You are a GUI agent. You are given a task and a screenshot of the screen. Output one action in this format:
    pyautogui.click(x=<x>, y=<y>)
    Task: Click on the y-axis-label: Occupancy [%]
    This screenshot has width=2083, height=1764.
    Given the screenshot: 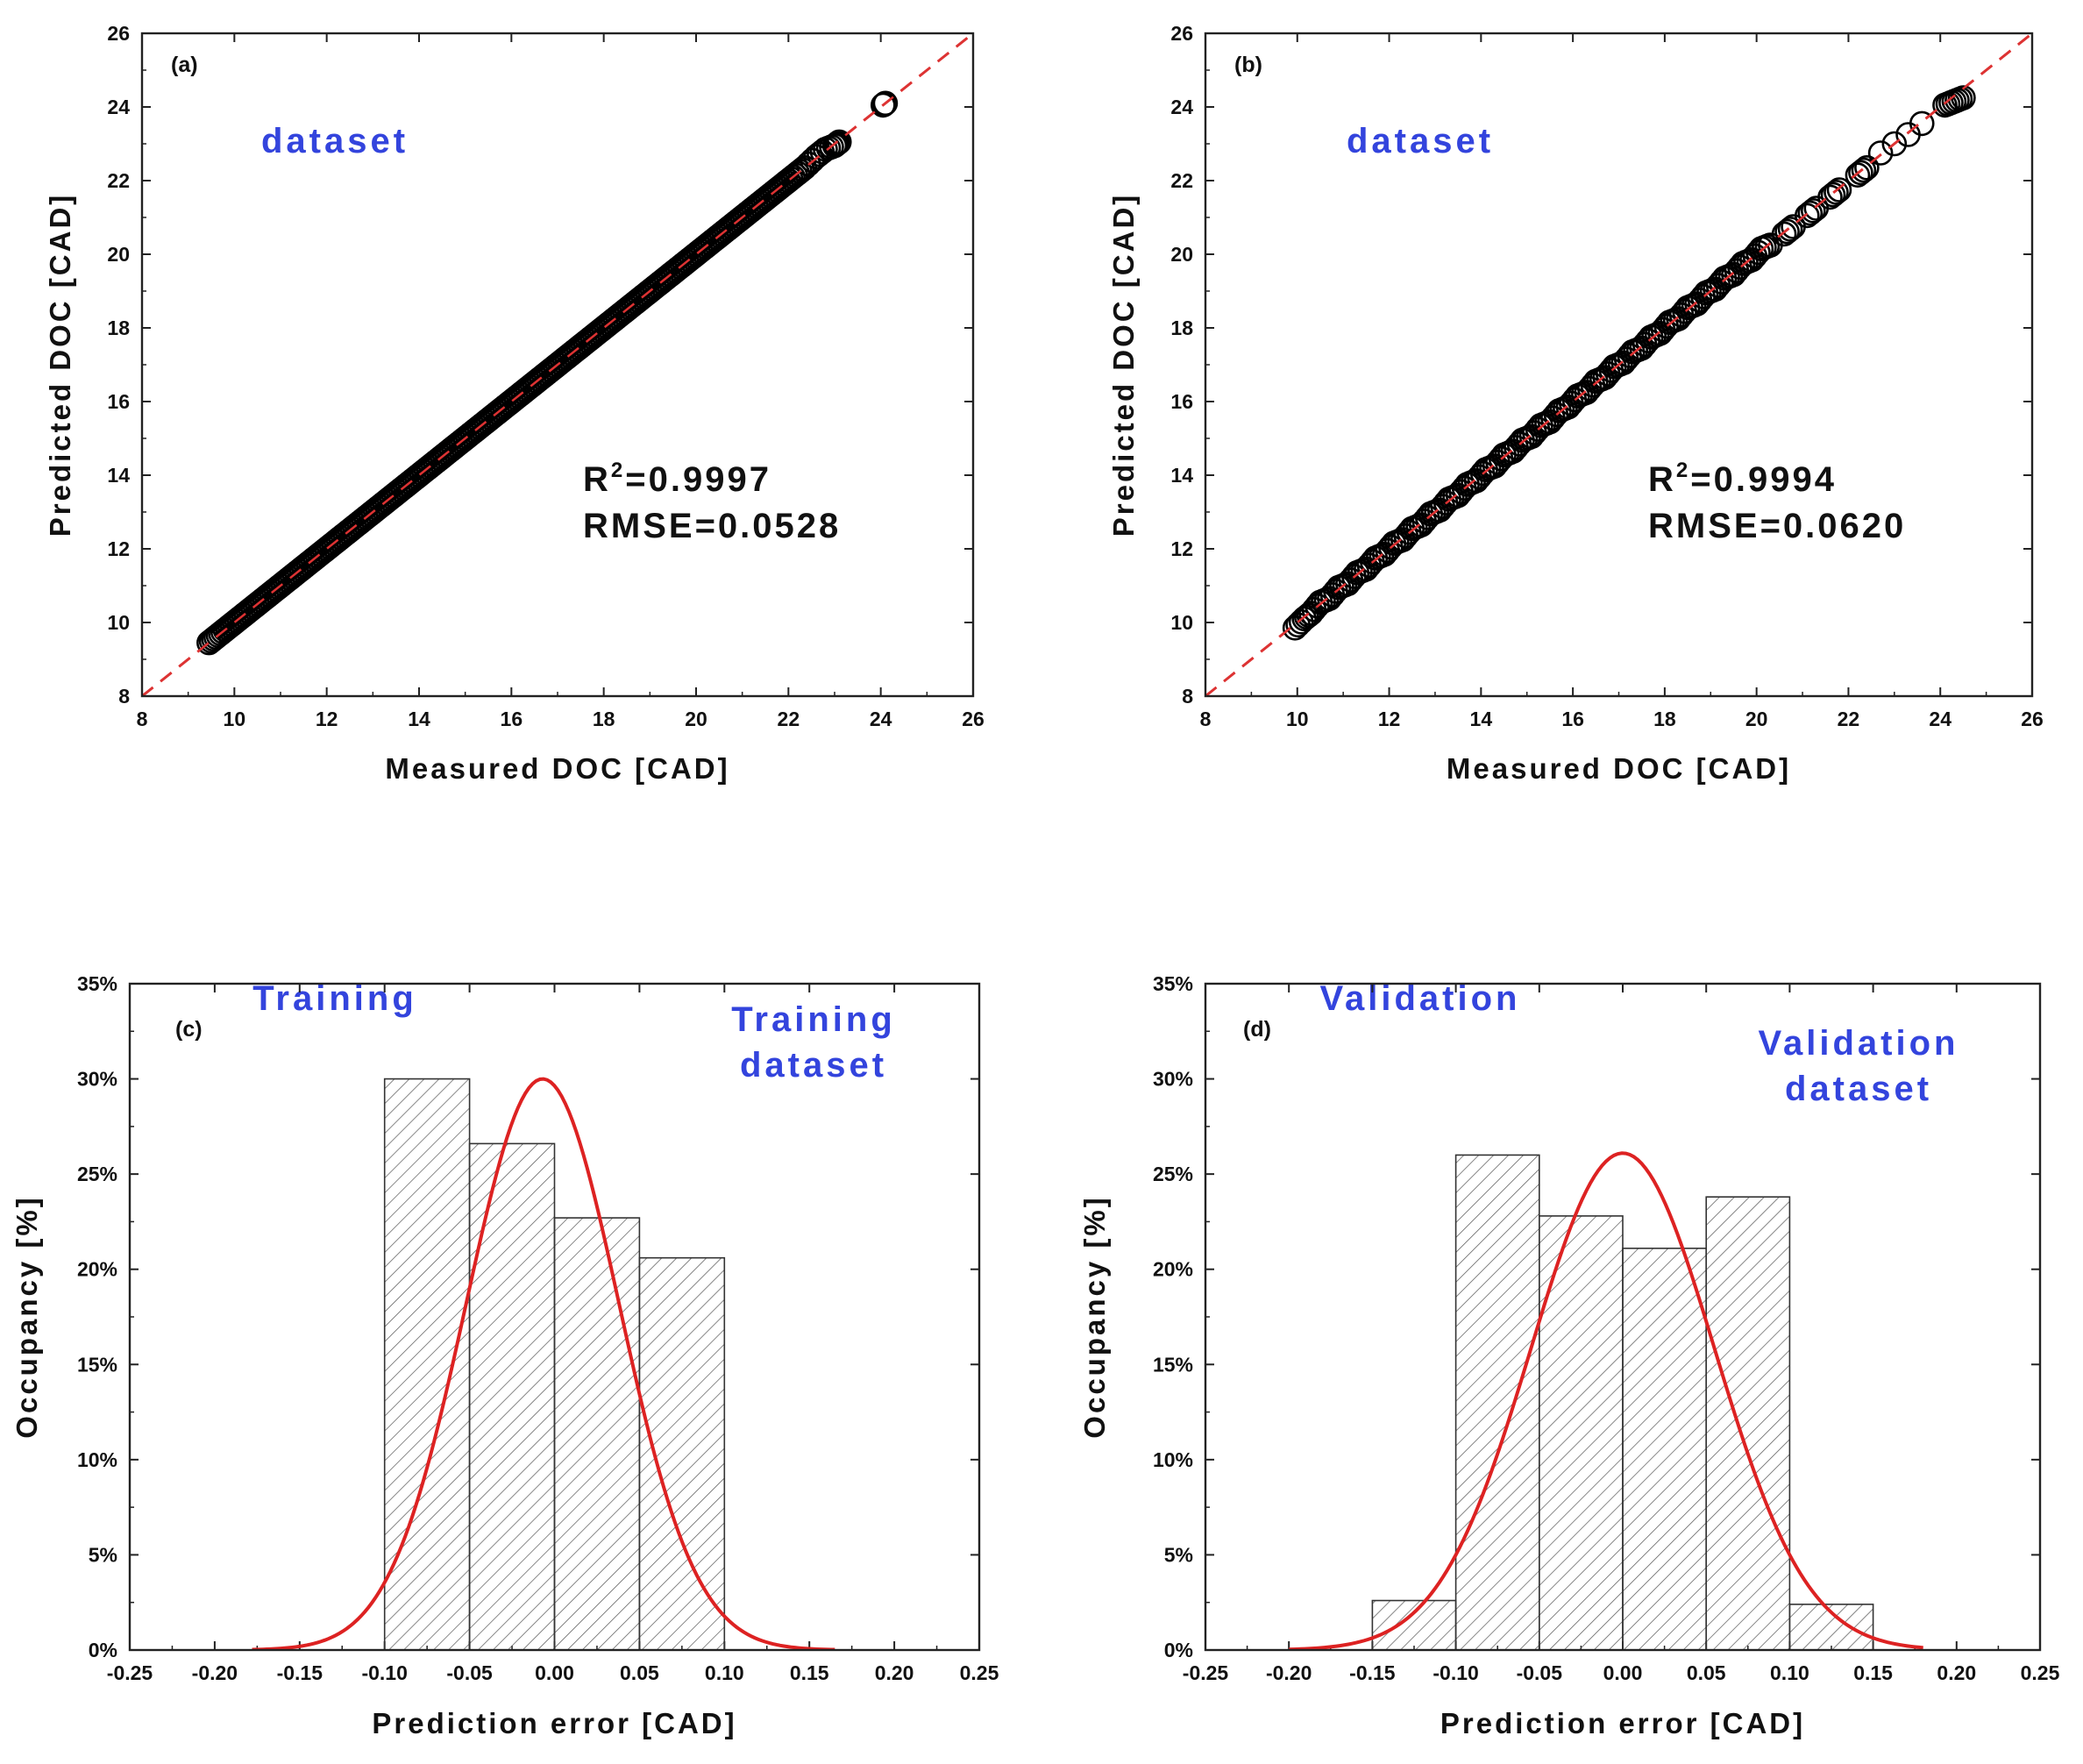 What is the action you would take?
    pyautogui.click(x=27, y=1316)
    